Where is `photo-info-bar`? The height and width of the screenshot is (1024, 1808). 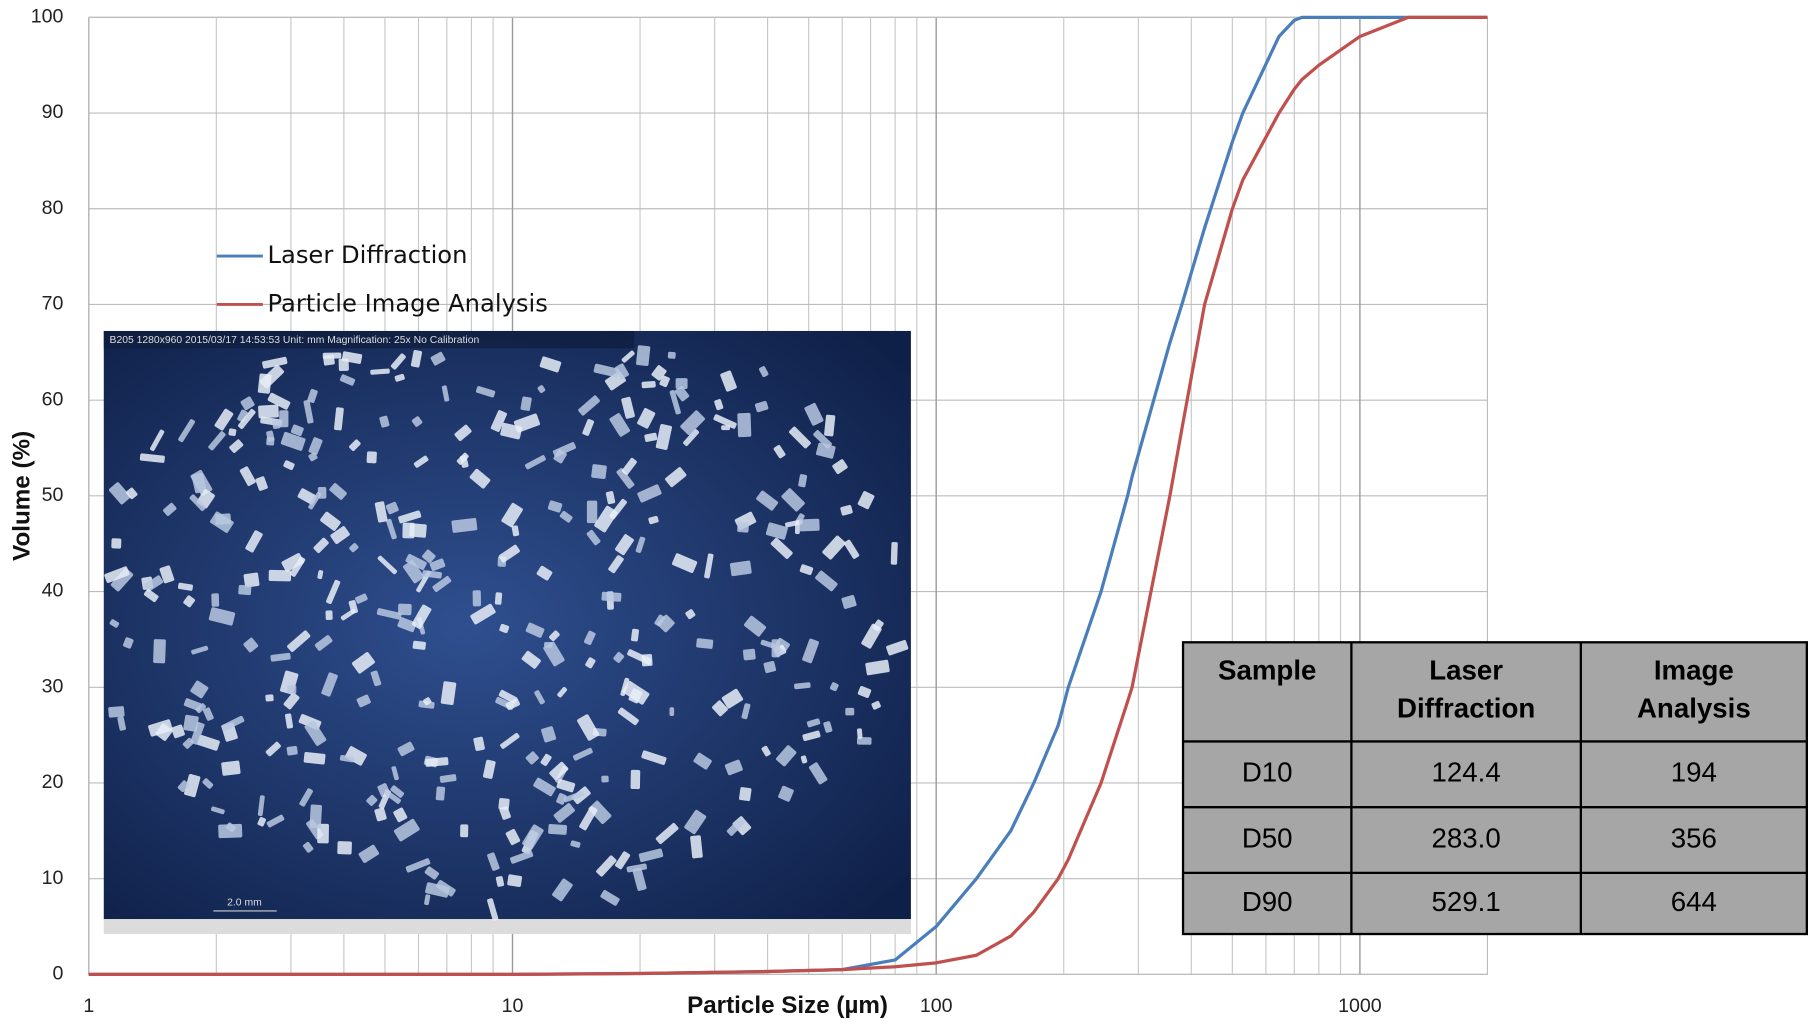 photo-info-bar is located at coordinates (369, 339).